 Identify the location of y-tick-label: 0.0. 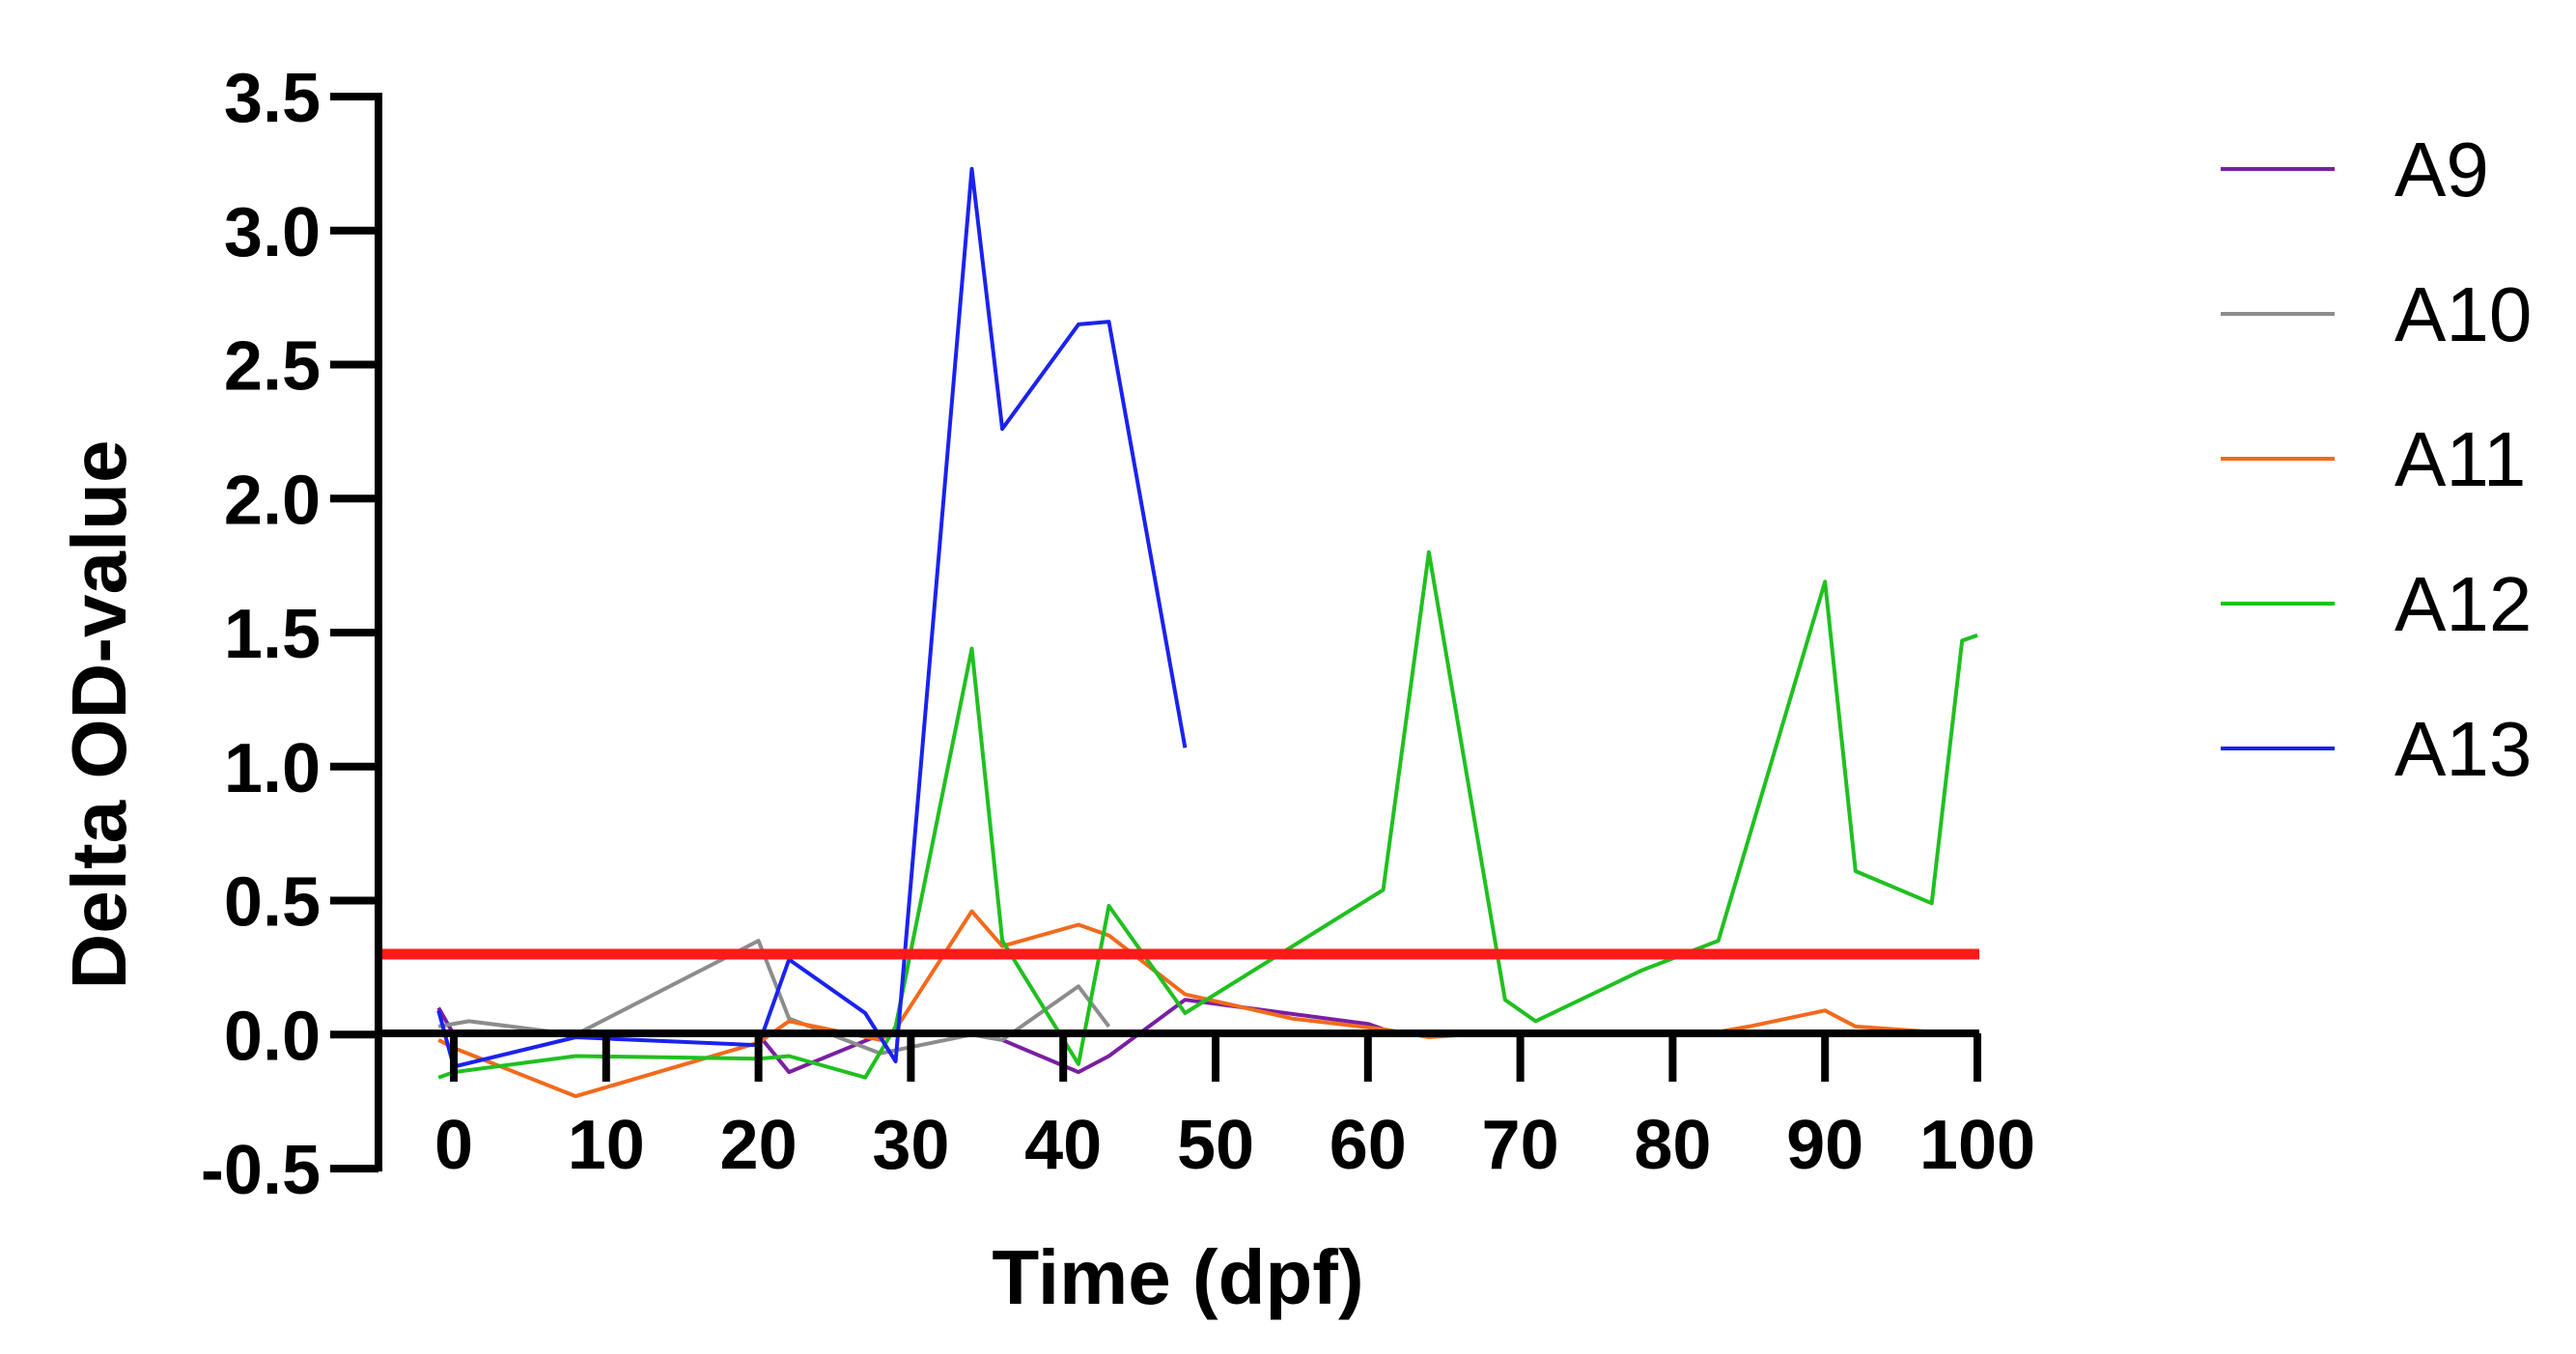
(273, 1036).